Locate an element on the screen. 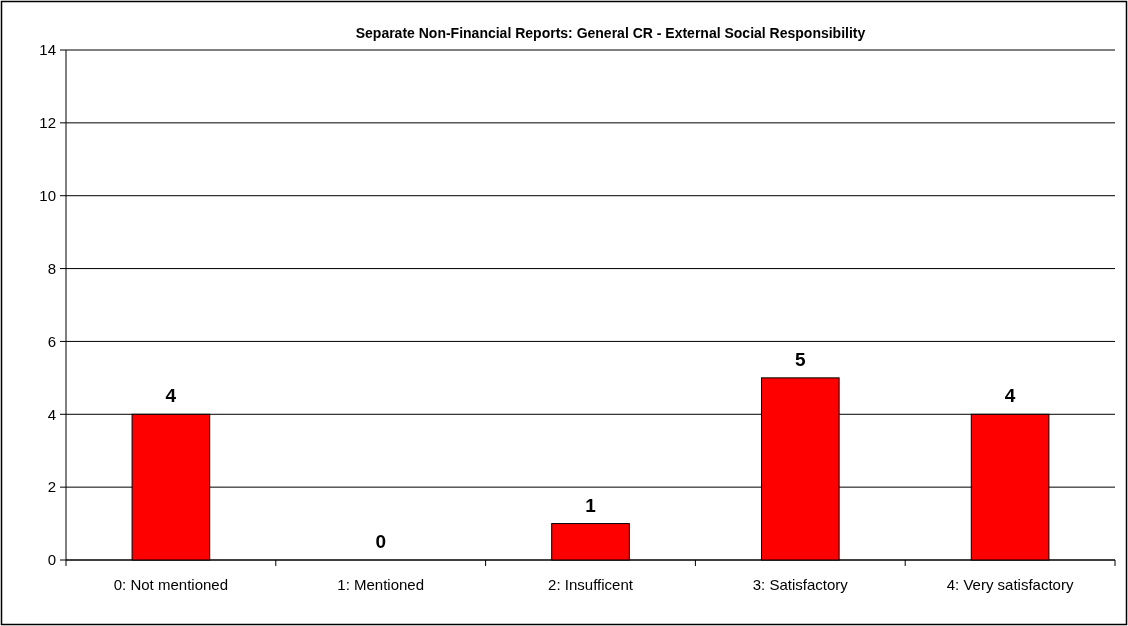  y-tick-label: 4 is located at coordinates (51, 414).